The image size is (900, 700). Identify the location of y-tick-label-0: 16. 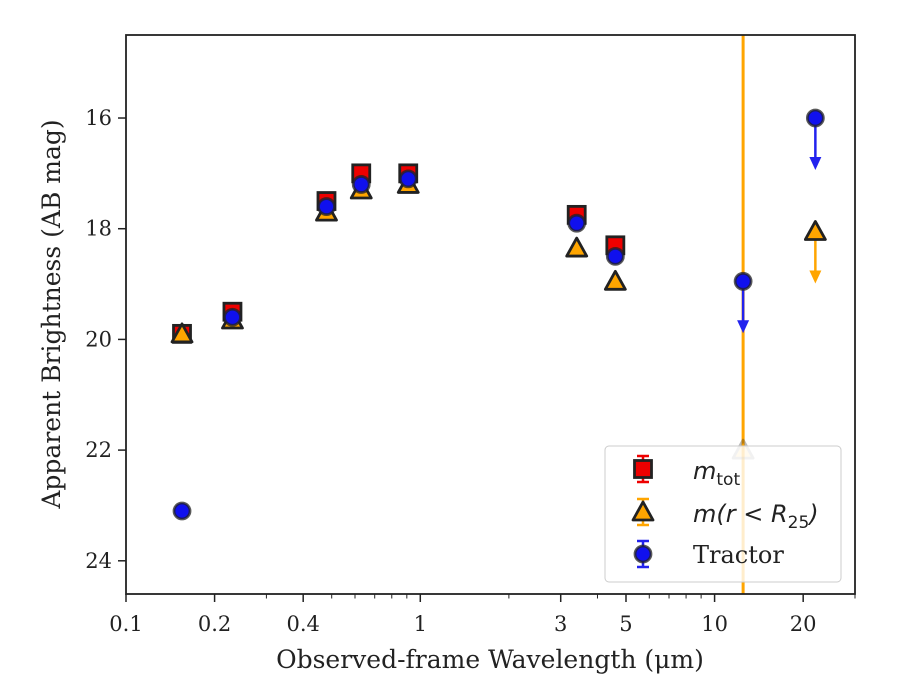
(98, 118).